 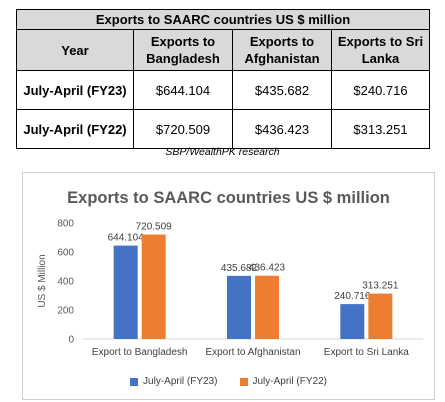 I want to click on chart-legend: July-April (FY23) July-April (FY22), so click(x=228, y=381).